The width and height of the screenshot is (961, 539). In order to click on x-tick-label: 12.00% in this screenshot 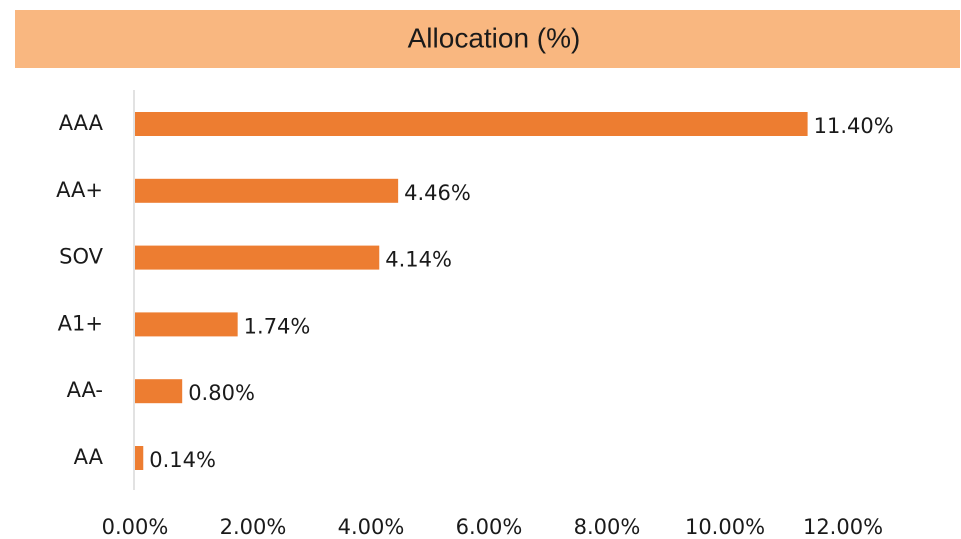, I will do `click(843, 527)`.